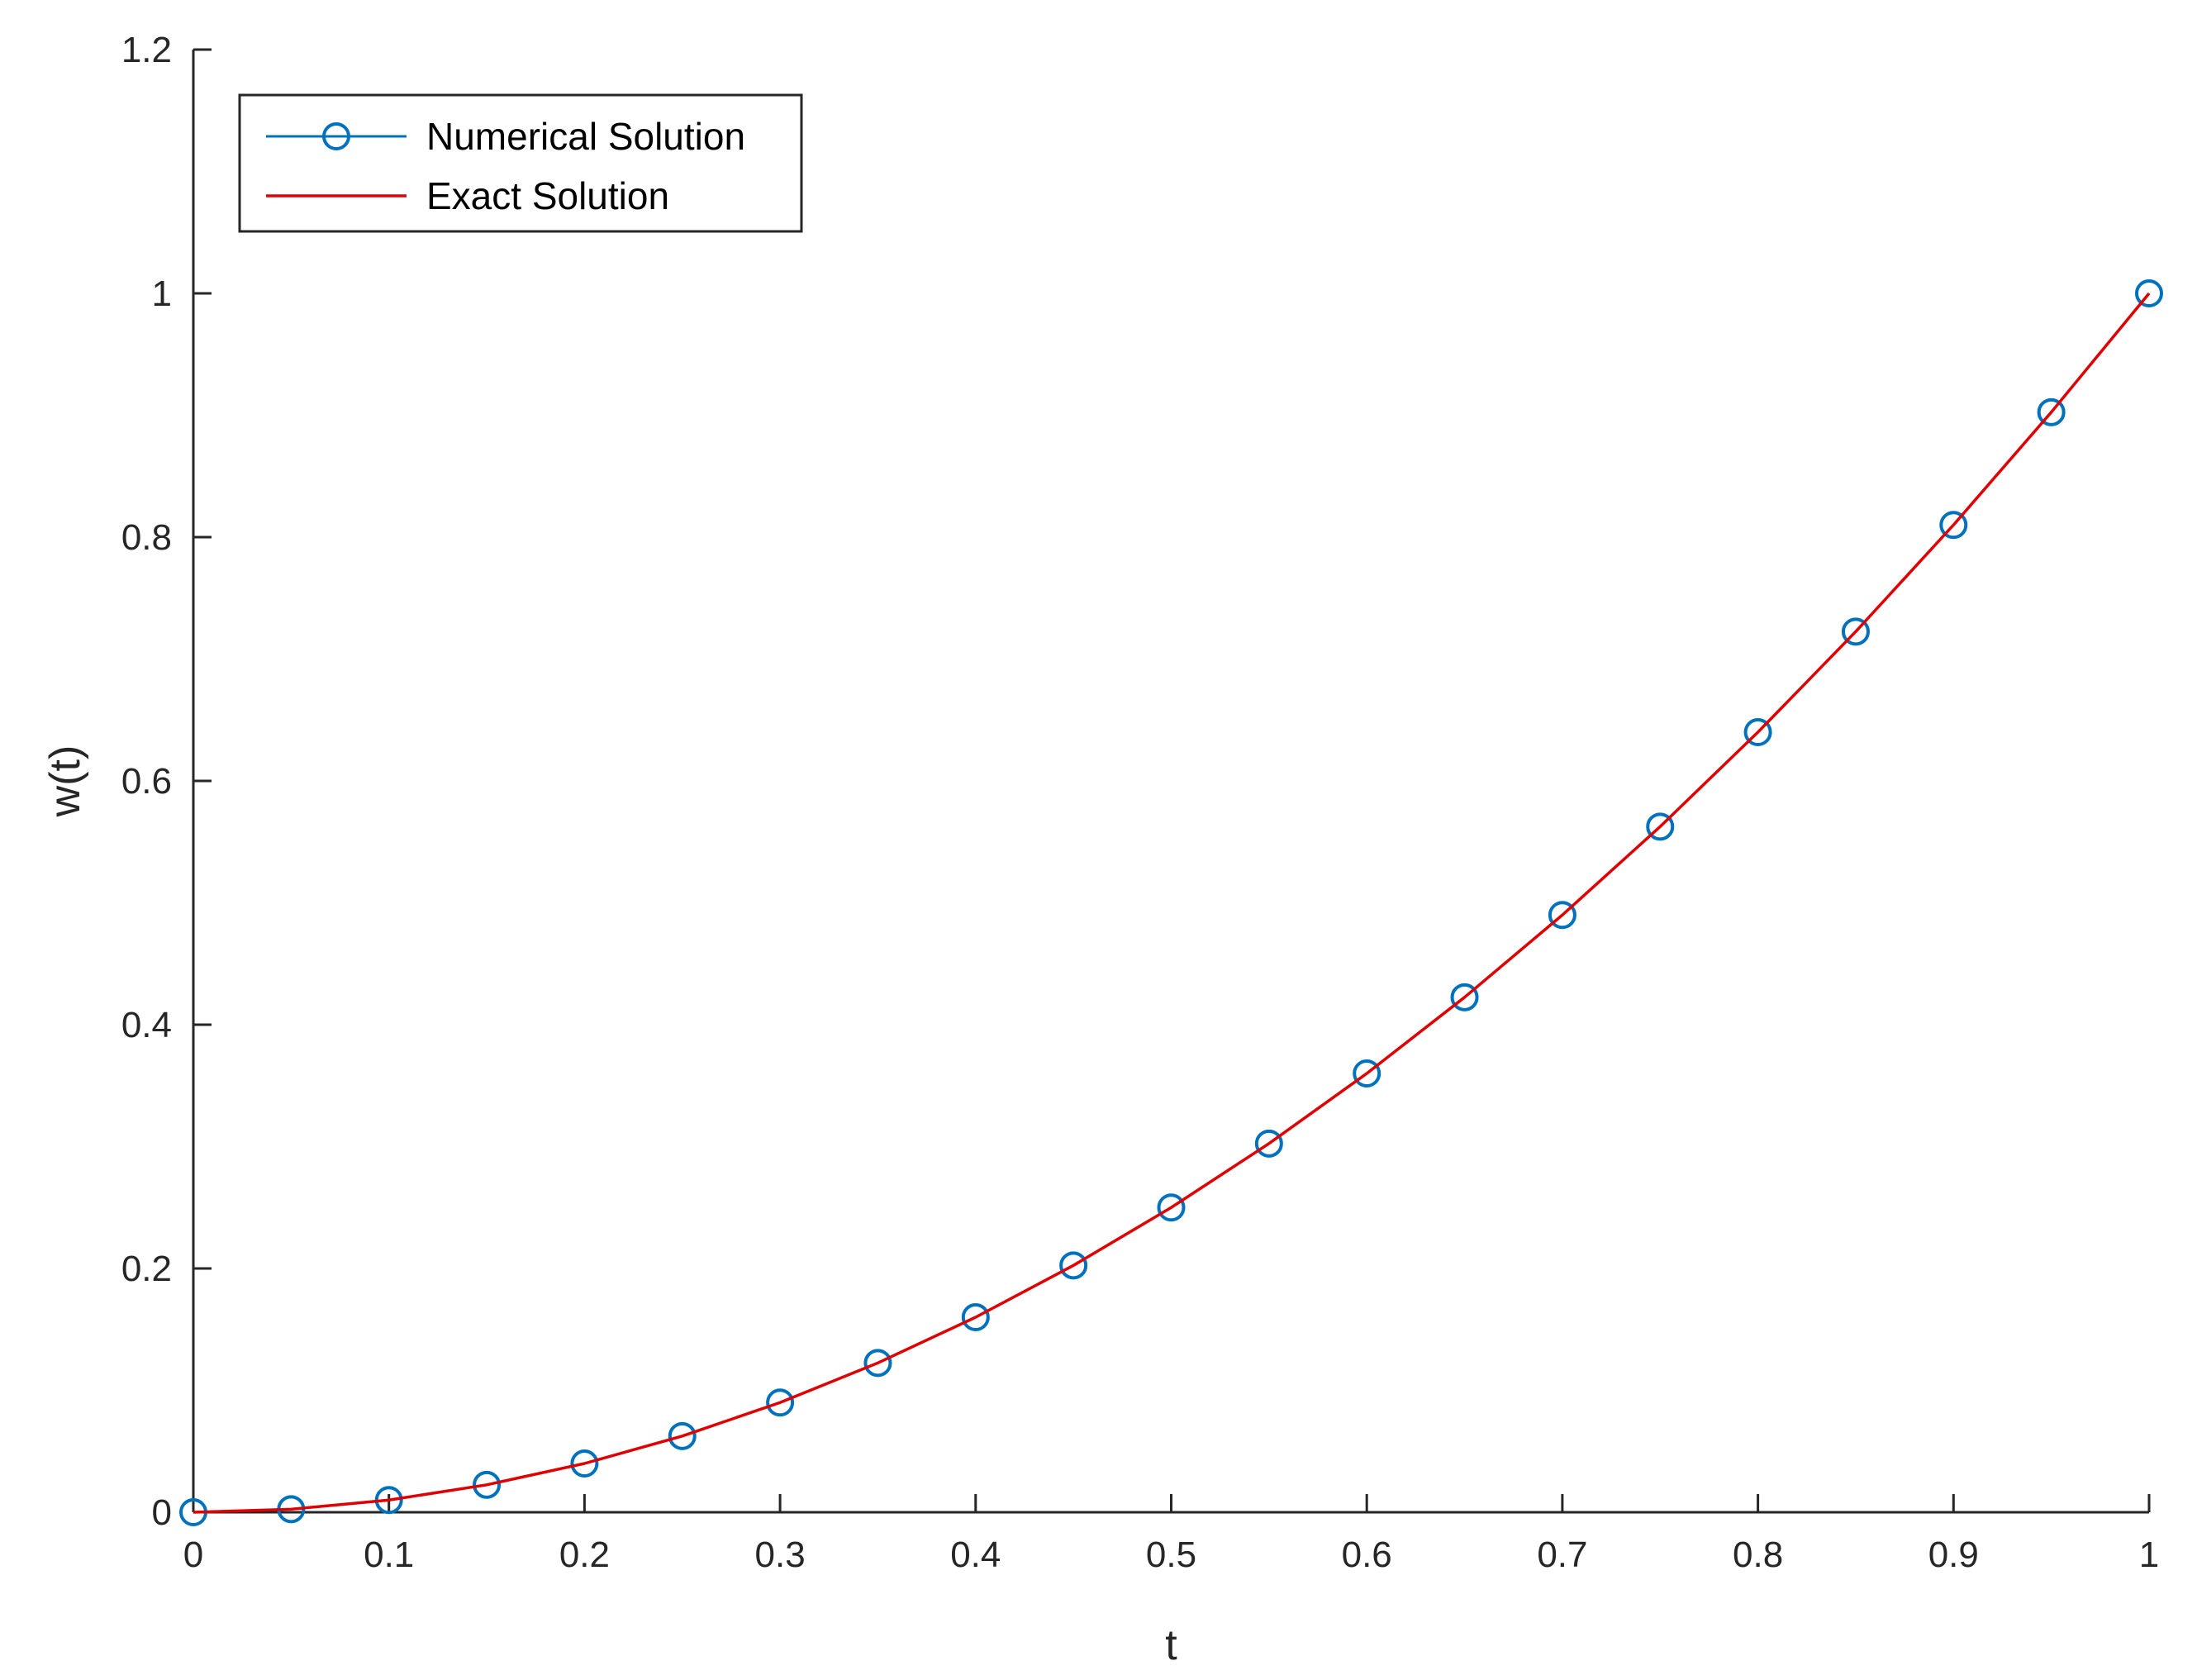 The image size is (2197, 1680). I want to click on y-tick-label: 0.2, so click(146, 1269).